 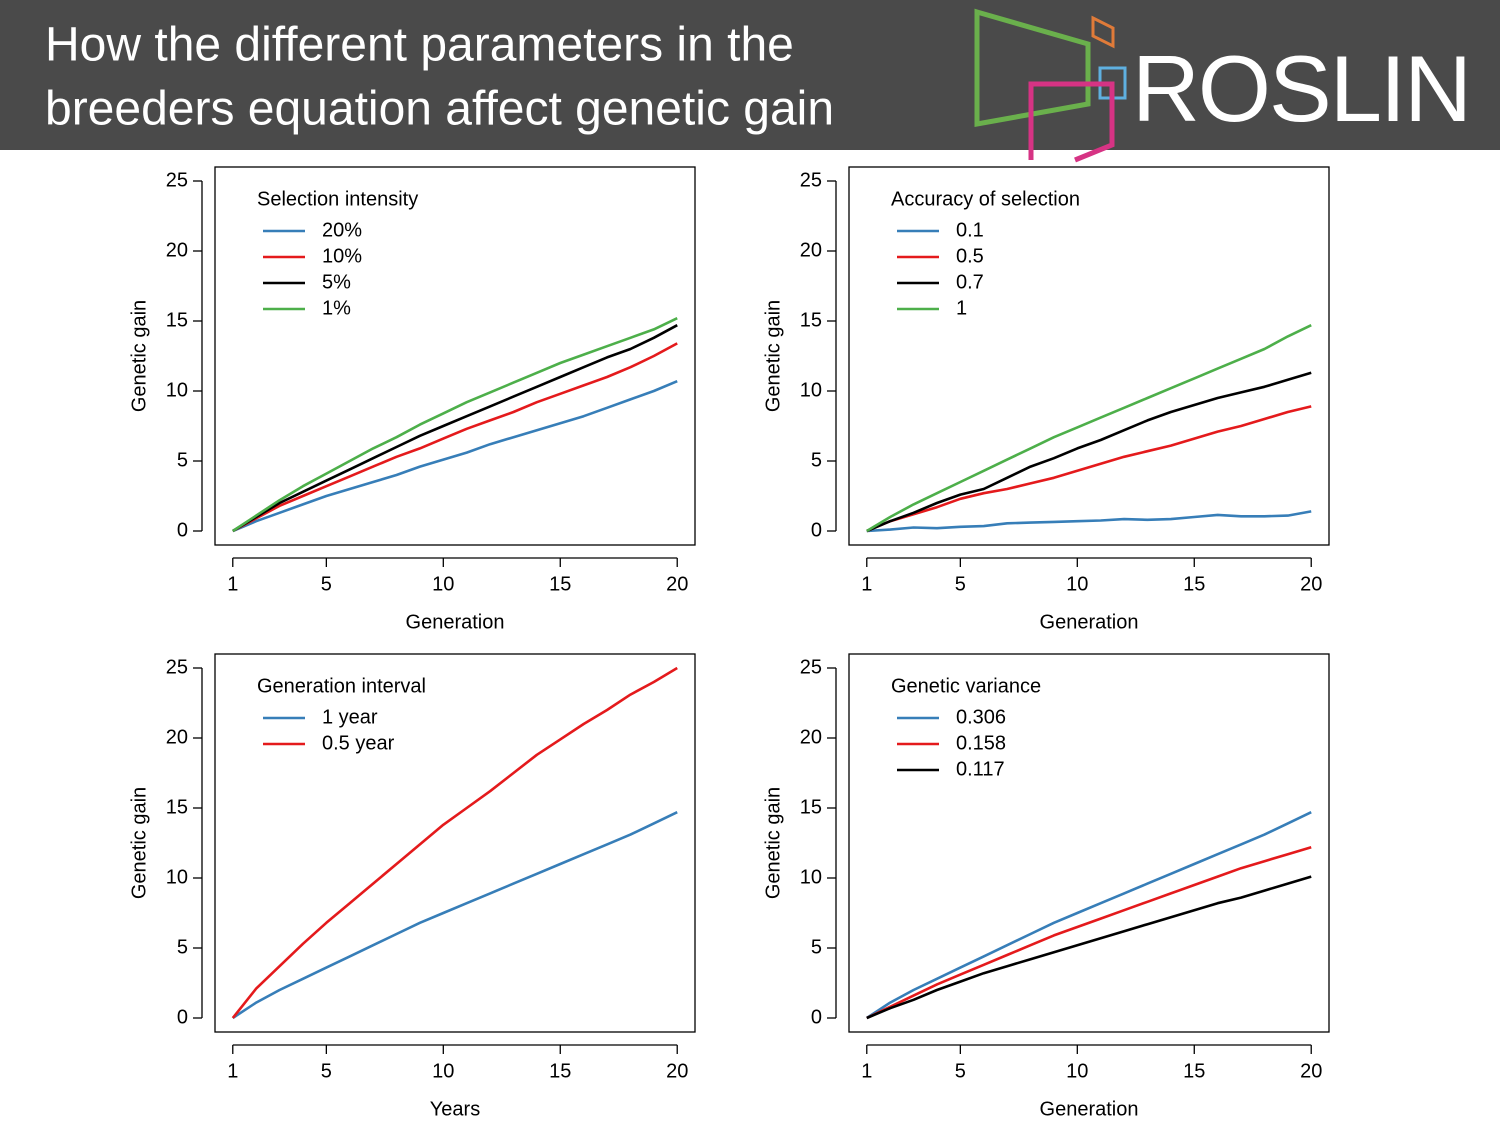 What do you see at coordinates (970, 256) in the screenshot?
I see `legend-label: 0.5` at bounding box center [970, 256].